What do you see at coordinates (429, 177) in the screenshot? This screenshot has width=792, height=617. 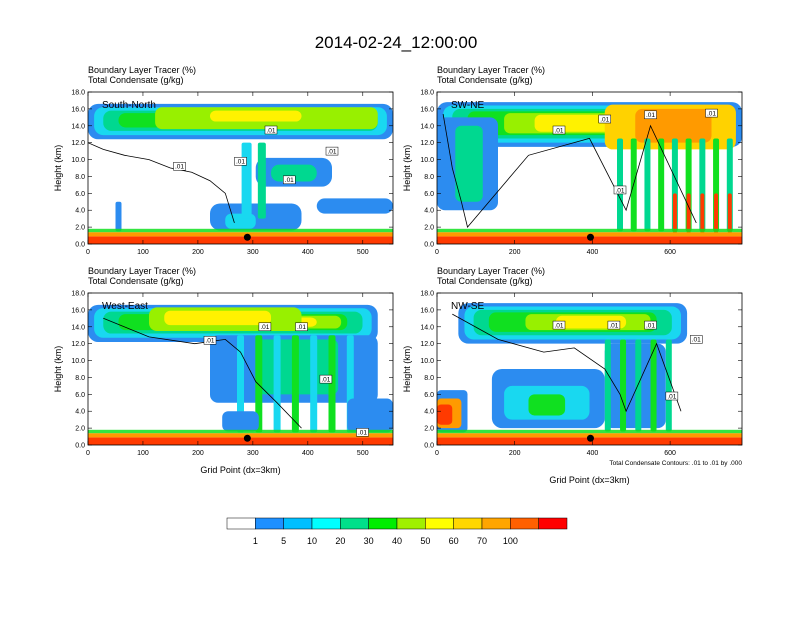 I see `y-tick-label: 8.0` at bounding box center [429, 177].